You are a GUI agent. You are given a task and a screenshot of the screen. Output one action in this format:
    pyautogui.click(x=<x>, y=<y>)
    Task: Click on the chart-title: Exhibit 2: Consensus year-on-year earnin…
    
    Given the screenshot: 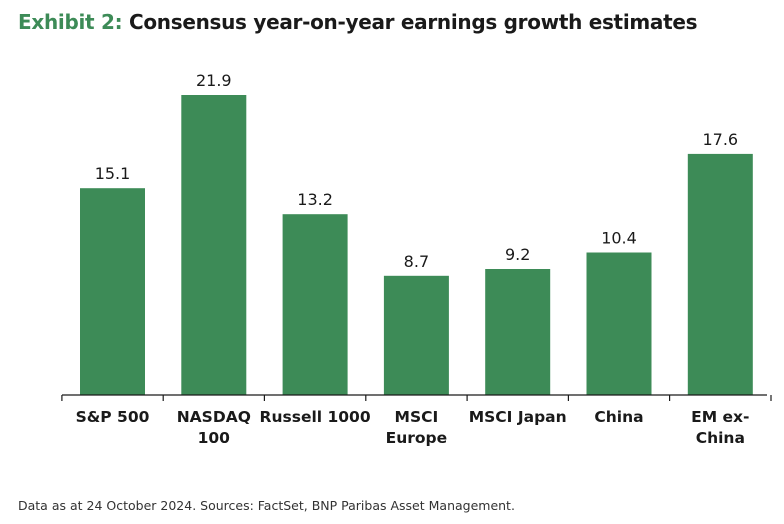 What is the action you would take?
    pyautogui.click(x=358, y=22)
    